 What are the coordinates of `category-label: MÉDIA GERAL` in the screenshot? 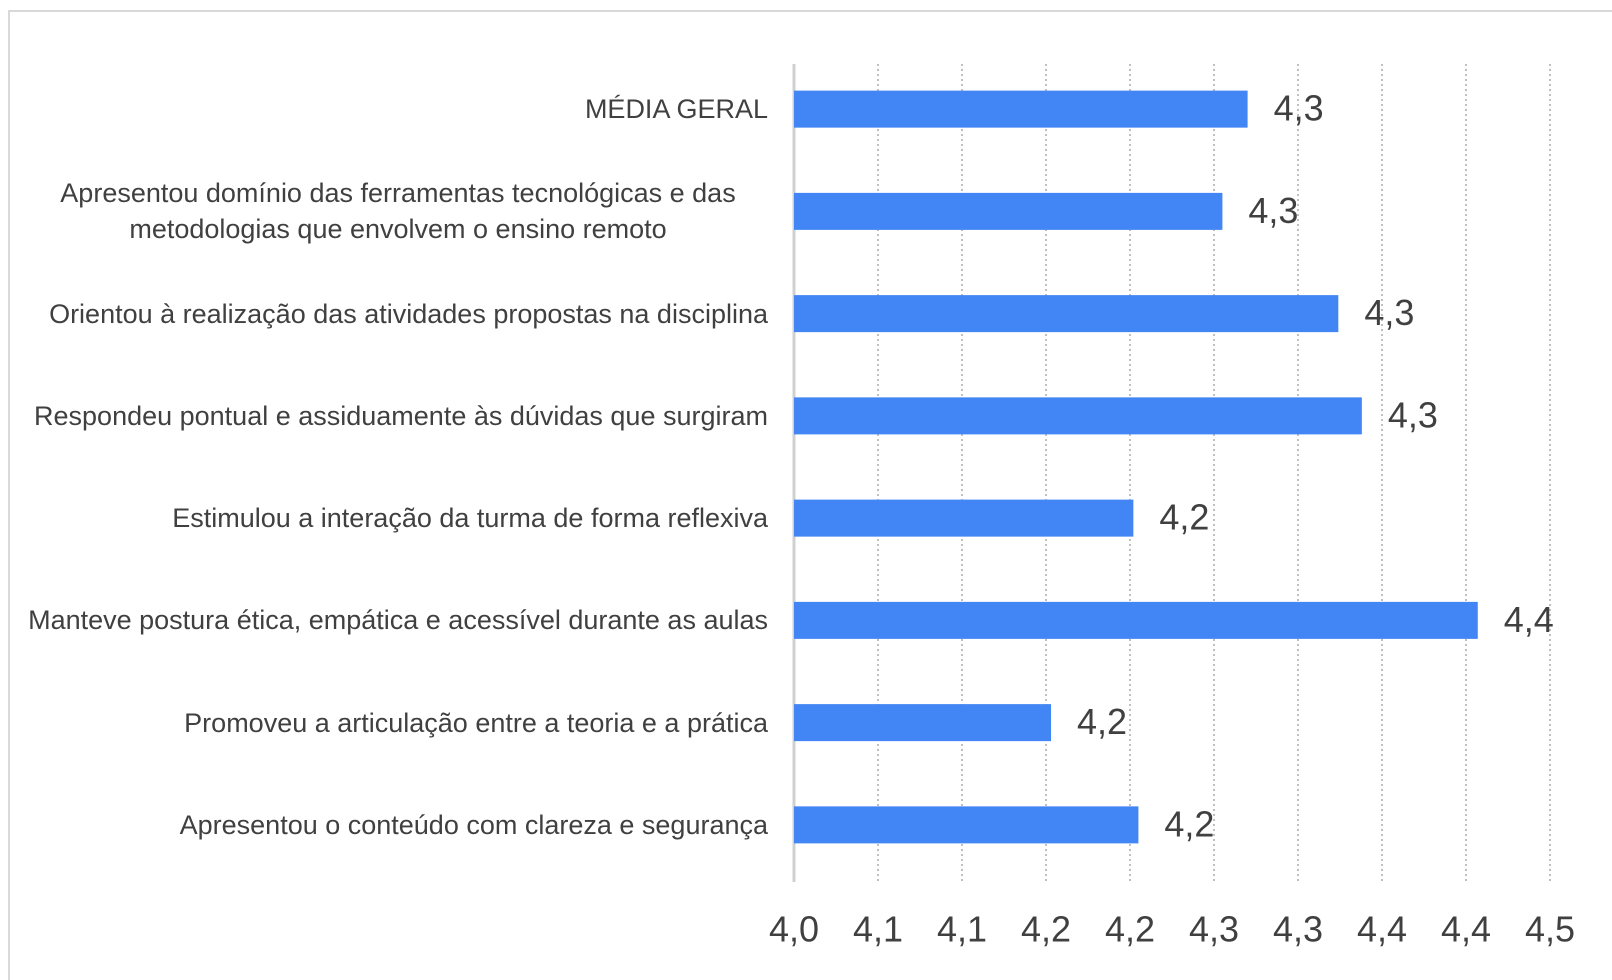 It's located at (676, 109).